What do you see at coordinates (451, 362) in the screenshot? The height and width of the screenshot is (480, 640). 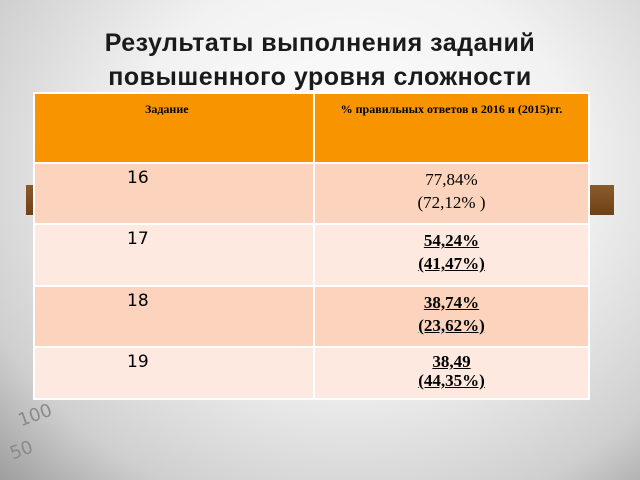 I see `percent-2016: 38,49` at bounding box center [451, 362].